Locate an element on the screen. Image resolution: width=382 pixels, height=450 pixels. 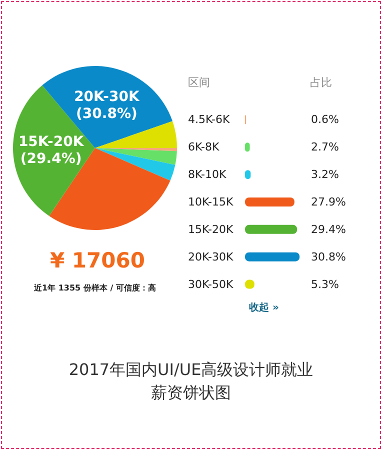
legend-label: 8K-10K is located at coordinates (208, 175).